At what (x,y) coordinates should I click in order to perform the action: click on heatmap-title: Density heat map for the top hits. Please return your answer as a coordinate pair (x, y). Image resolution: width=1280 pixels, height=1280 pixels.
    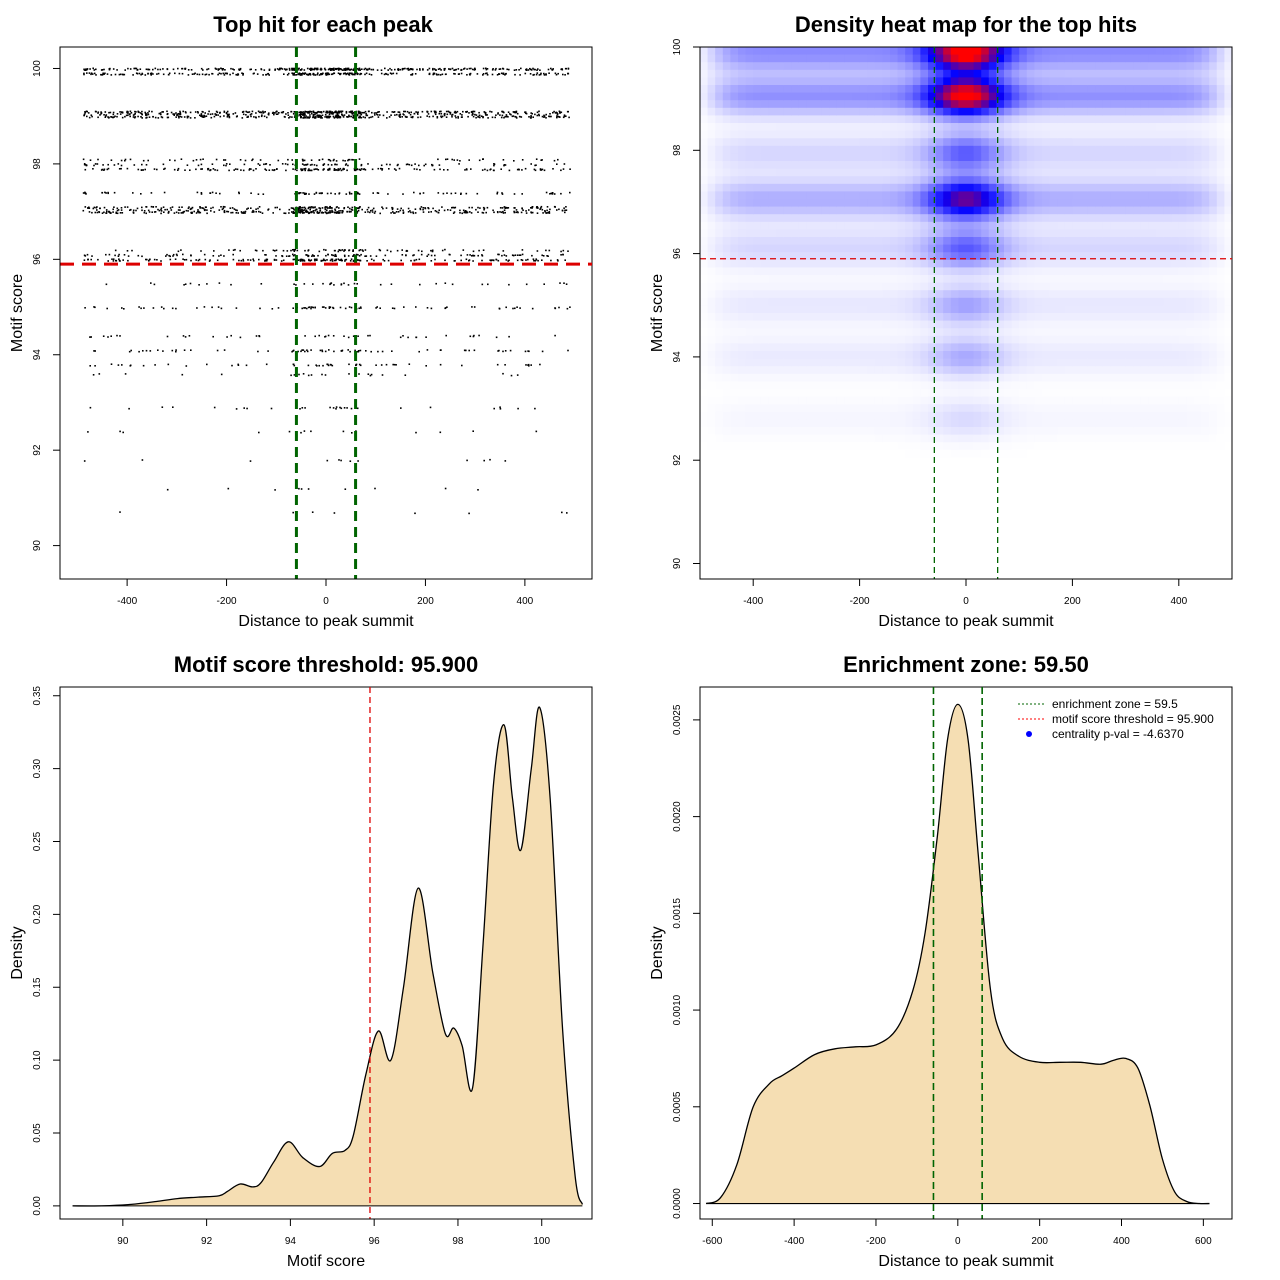
    Looking at the image, I should click on (966, 24).